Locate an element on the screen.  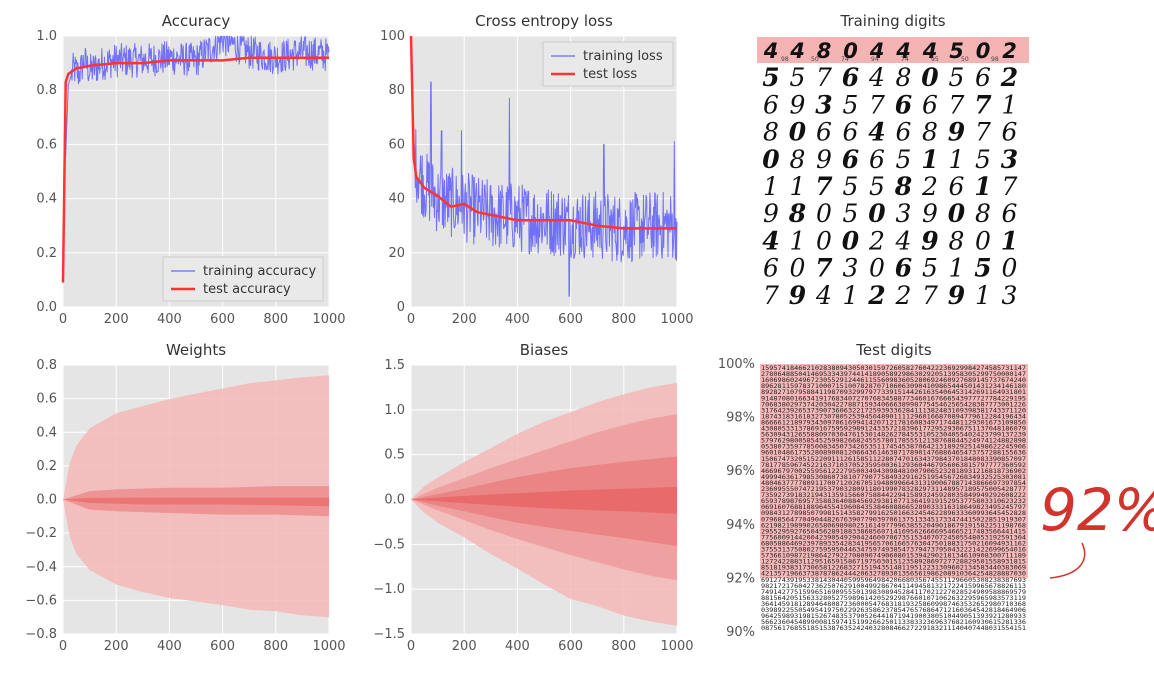
y-tick-label: −1.5 is located at coordinates (389, 634).